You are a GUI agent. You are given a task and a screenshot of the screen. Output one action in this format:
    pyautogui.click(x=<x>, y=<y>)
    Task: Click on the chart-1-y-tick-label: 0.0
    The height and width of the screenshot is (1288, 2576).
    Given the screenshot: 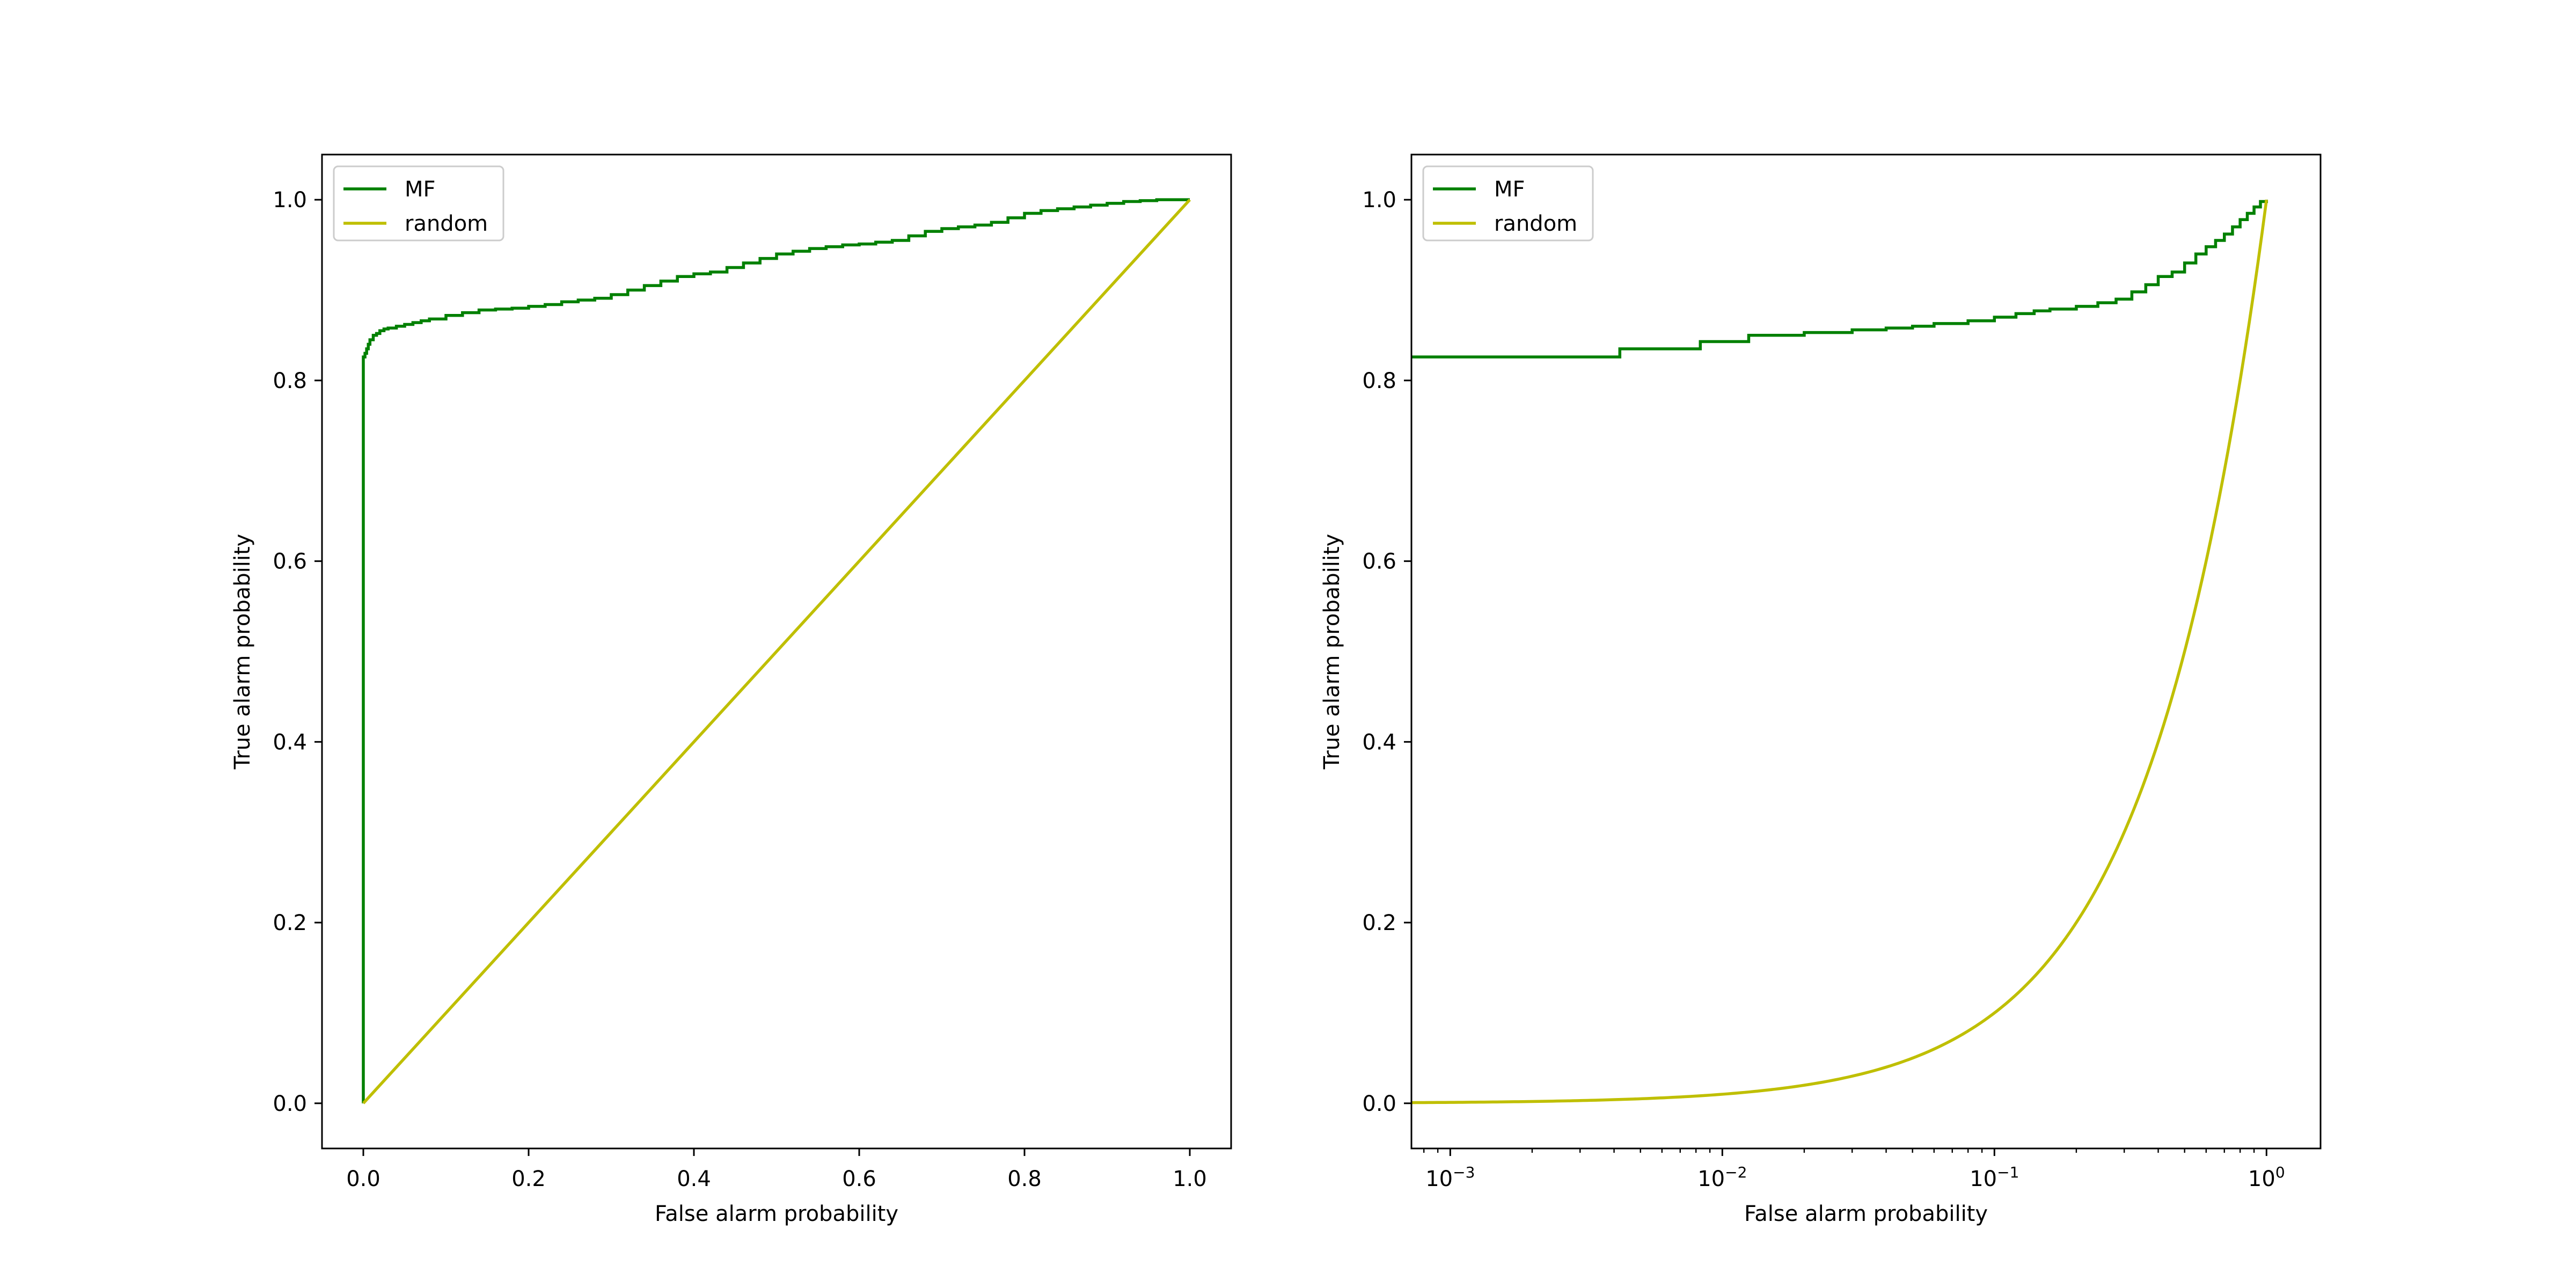 What is the action you would take?
    pyautogui.click(x=1379, y=1104)
    